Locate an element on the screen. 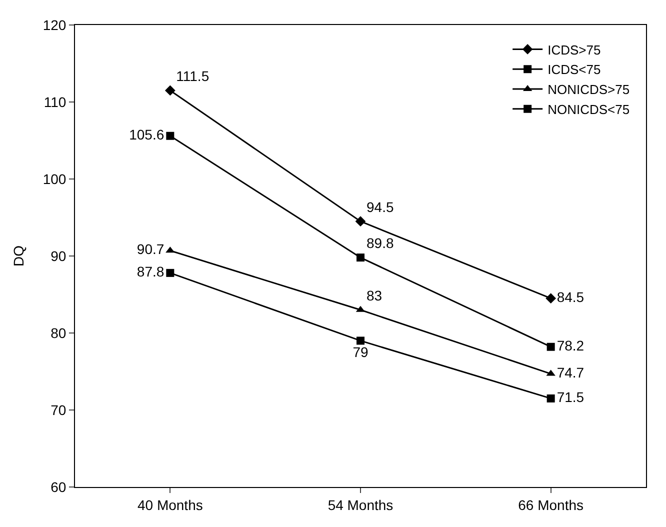  data-label: 71.5 is located at coordinates (570, 396).